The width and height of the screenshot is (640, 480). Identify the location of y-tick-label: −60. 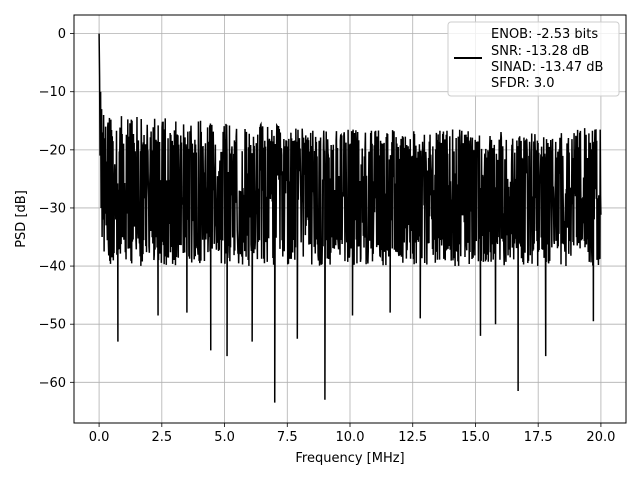
(52, 383).